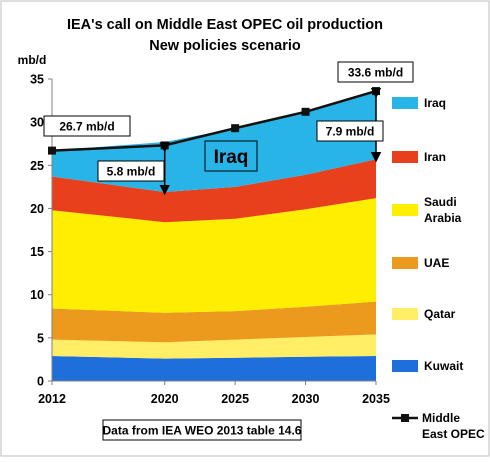 This screenshot has height=462, width=490. Describe the element at coordinates (405, 210) in the screenshot. I see `legend-swatch-saudi-arabia` at that location.